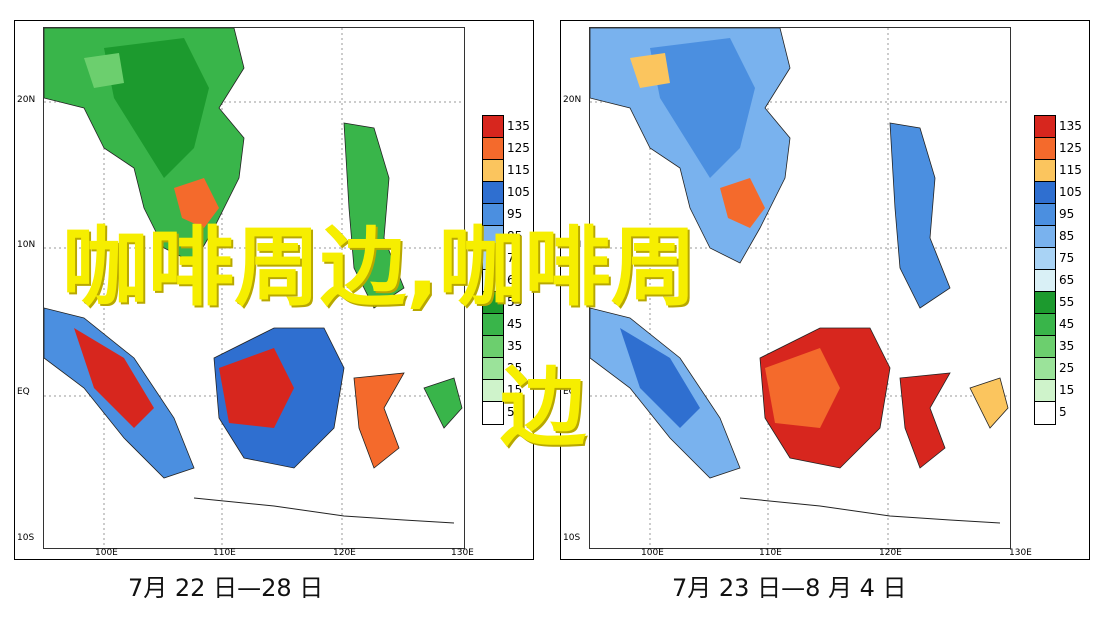 Image resolution: width=1112 pixels, height=638 pixels. I want to click on colorbar-labels-left: 135 125 115 105 95 85 75 65 55 45 35 25 15 5, so click(518, 269).